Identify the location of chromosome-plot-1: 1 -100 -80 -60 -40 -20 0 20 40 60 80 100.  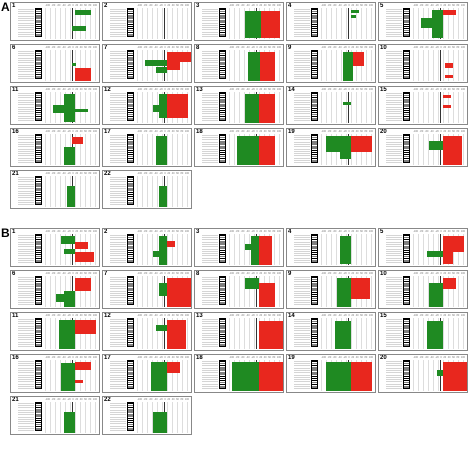
(55, 21).